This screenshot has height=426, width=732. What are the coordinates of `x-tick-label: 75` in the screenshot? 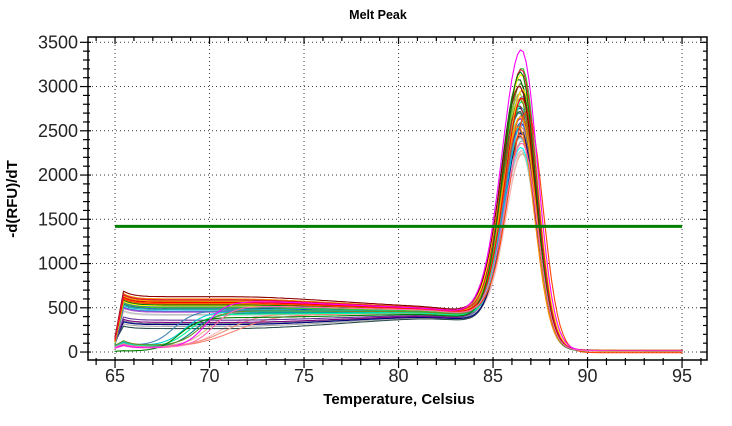 It's located at (304, 376).